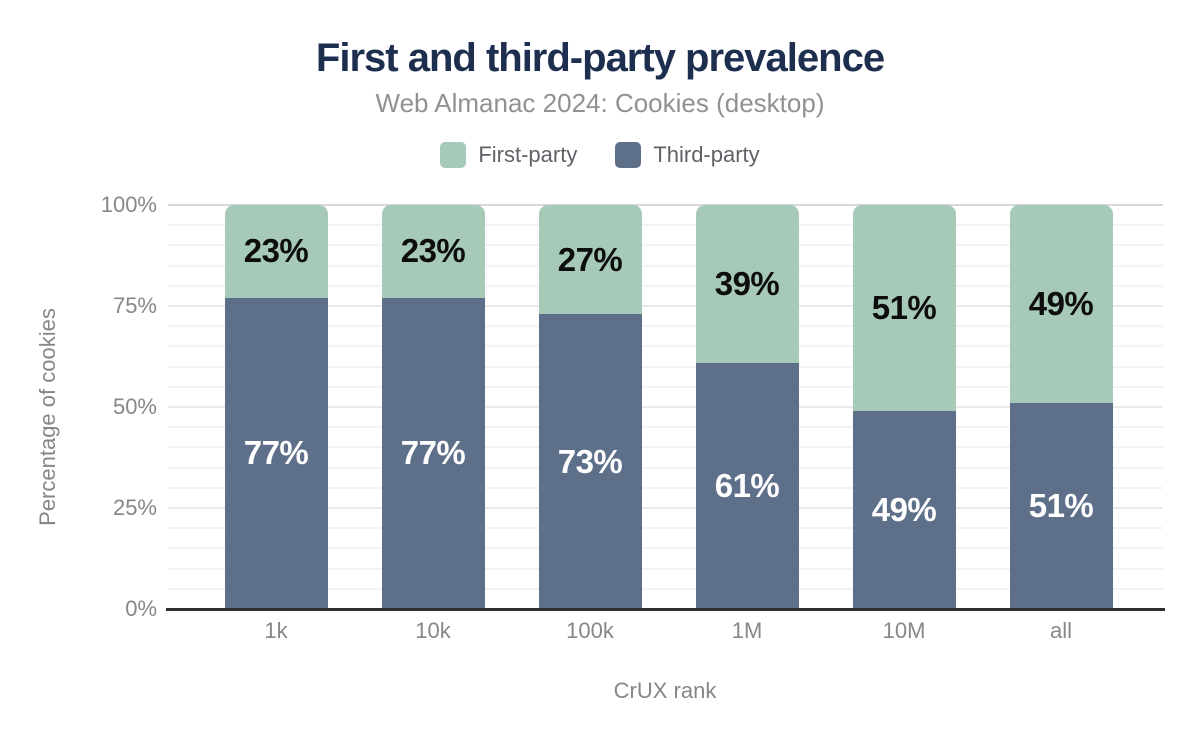  I want to click on bar-group-10M: 49% 51%, so click(904, 407).